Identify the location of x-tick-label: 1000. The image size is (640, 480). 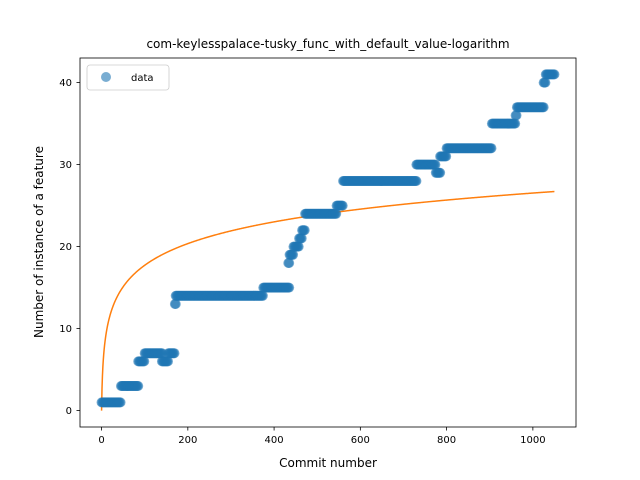
(532, 440).